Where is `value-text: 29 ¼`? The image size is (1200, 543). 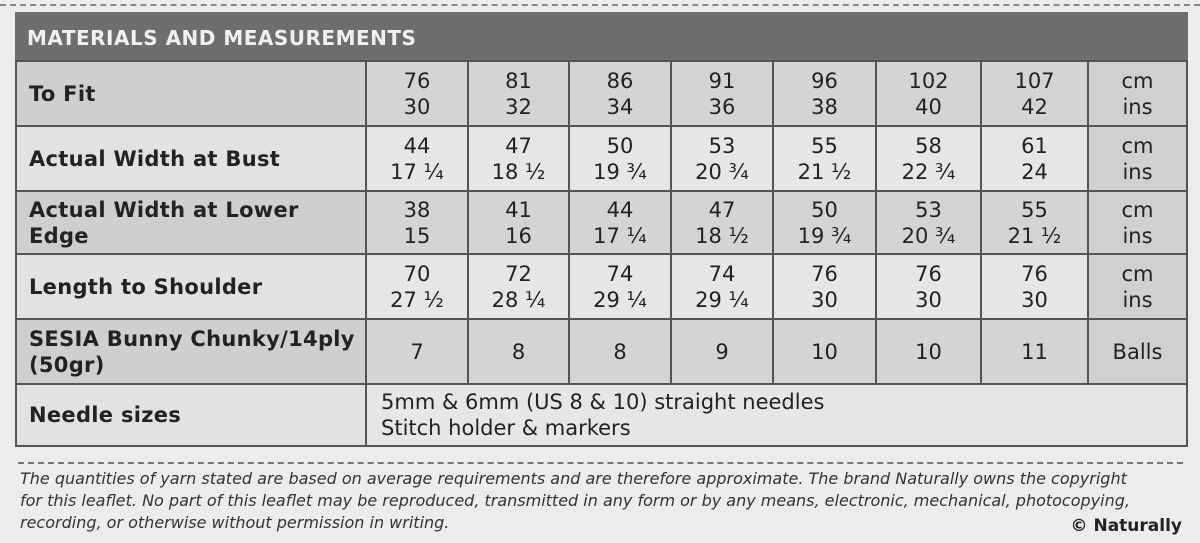 value-text: 29 ¼ is located at coordinates (722, 299).